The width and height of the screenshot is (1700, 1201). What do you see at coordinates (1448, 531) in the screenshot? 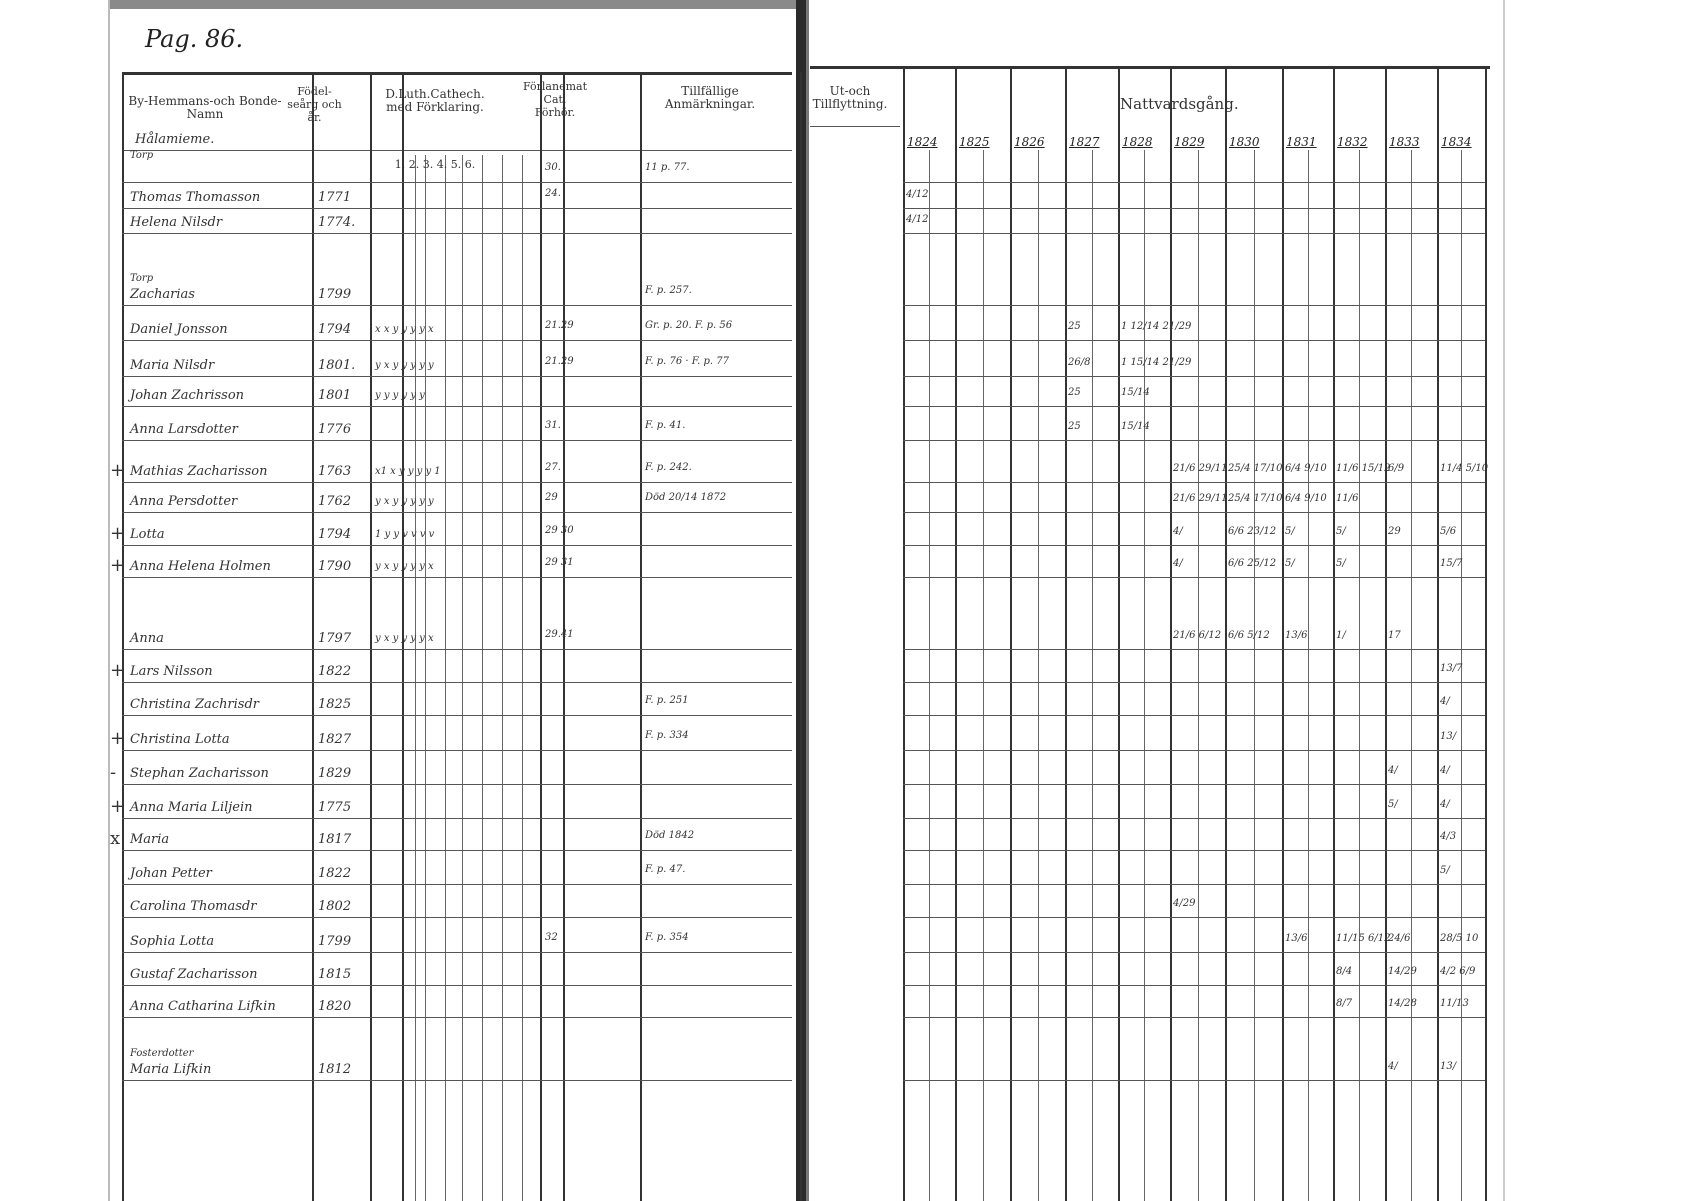
I see `communion-date: 5/6` at bounding box center [1448, 531].